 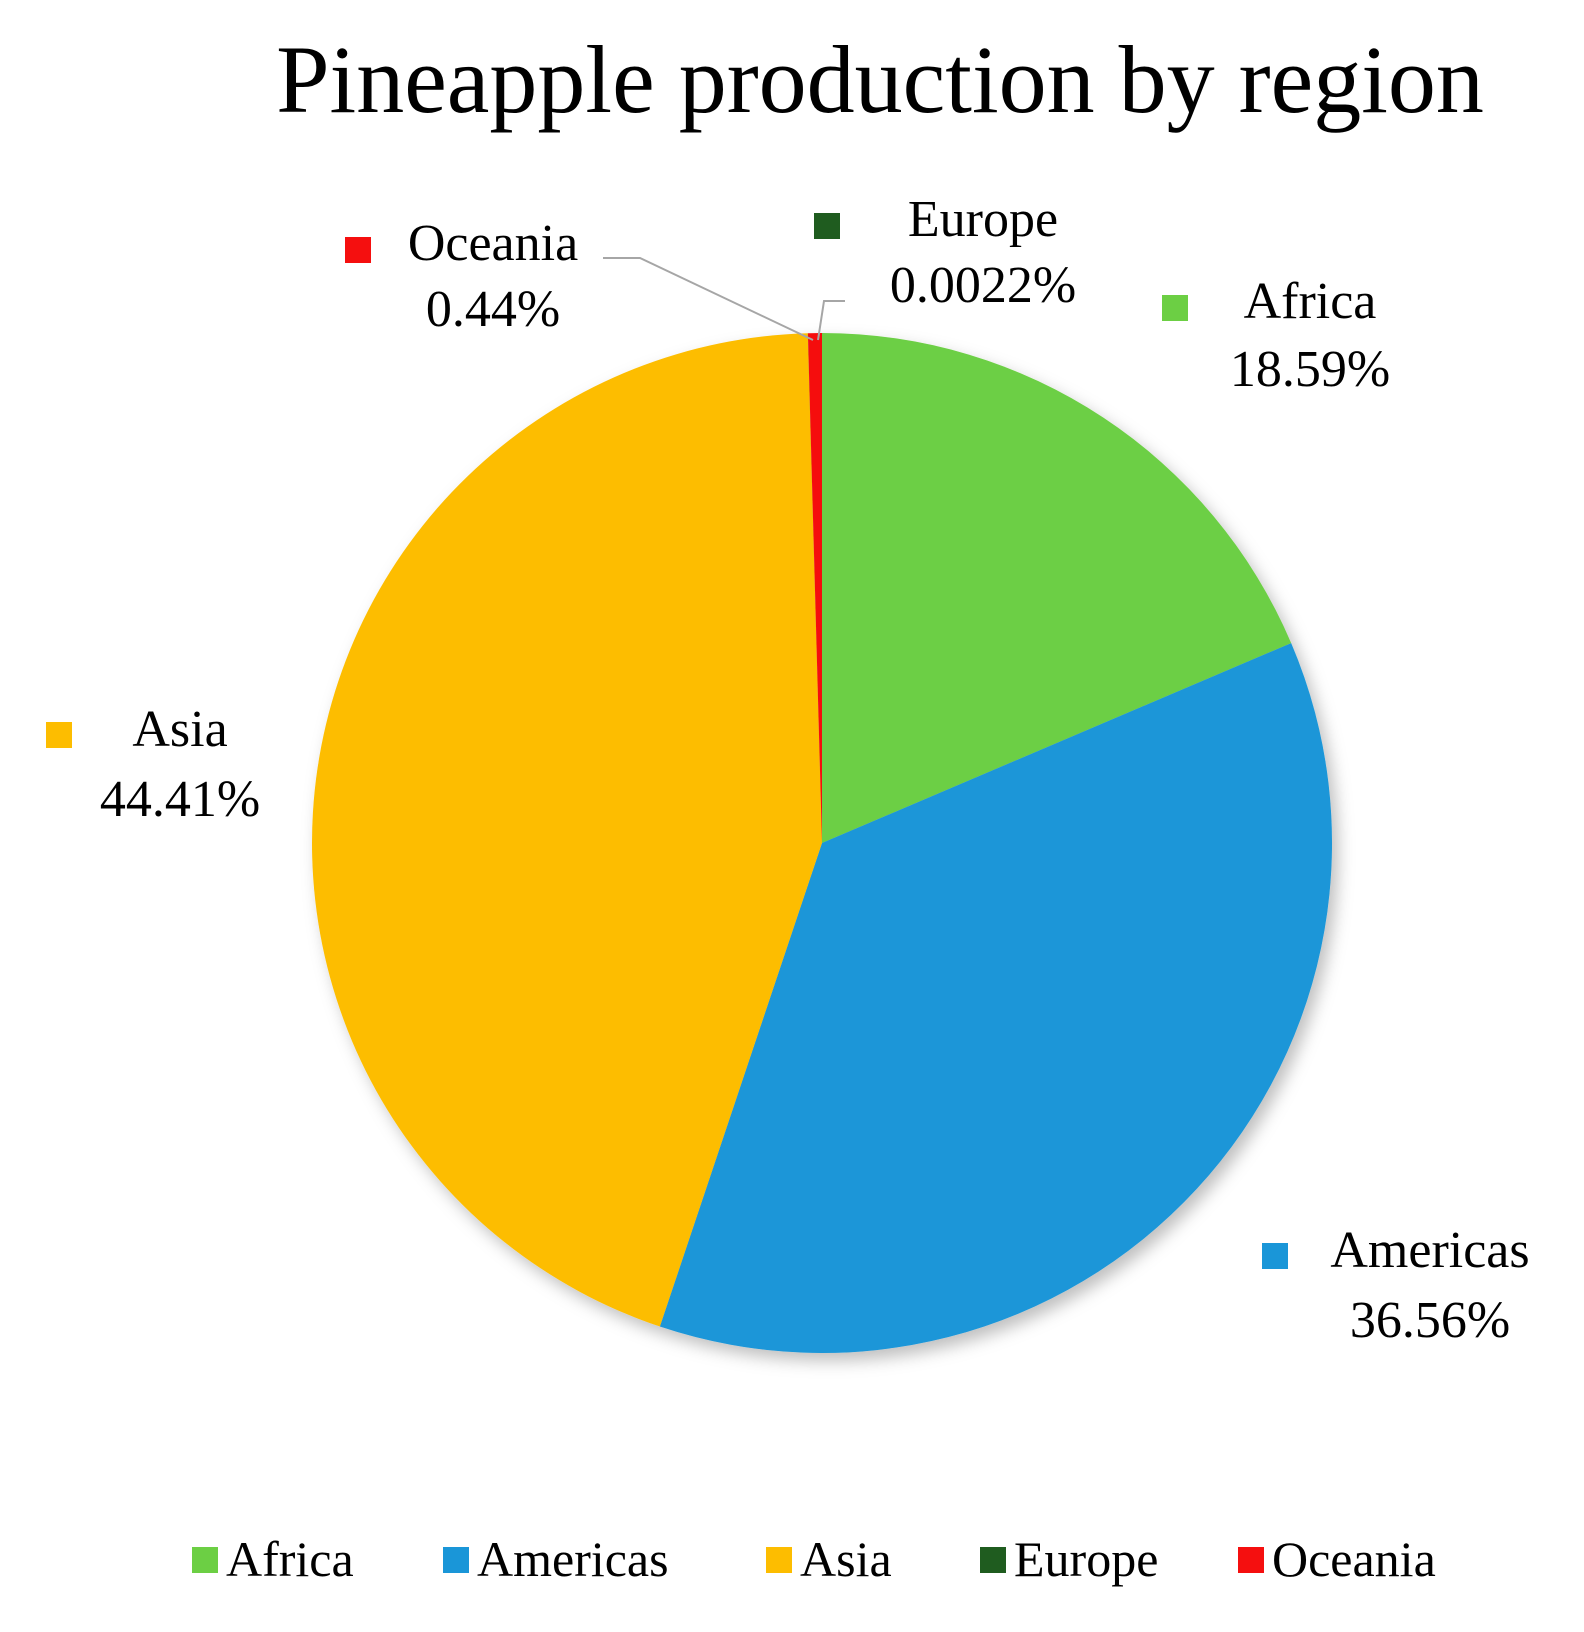 What do you see at coordinates (573, 1559) in the screenshot?
I see `legend-label-americas: Americas` at bounding box center [573, 1559].